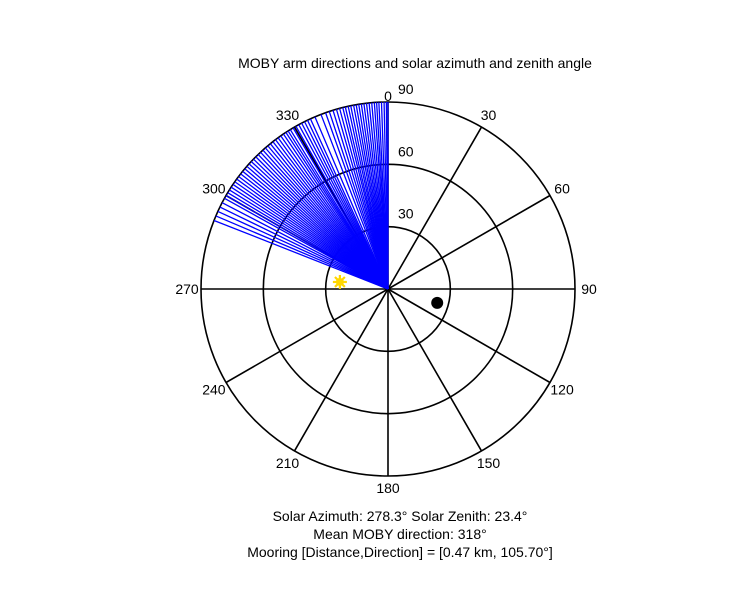 The image size is (750, 605). Describe the element at coordinates (400, 534) in the screenshot. I see `mean-direction-caption: Mean MOBY direction: 318°` at that location.